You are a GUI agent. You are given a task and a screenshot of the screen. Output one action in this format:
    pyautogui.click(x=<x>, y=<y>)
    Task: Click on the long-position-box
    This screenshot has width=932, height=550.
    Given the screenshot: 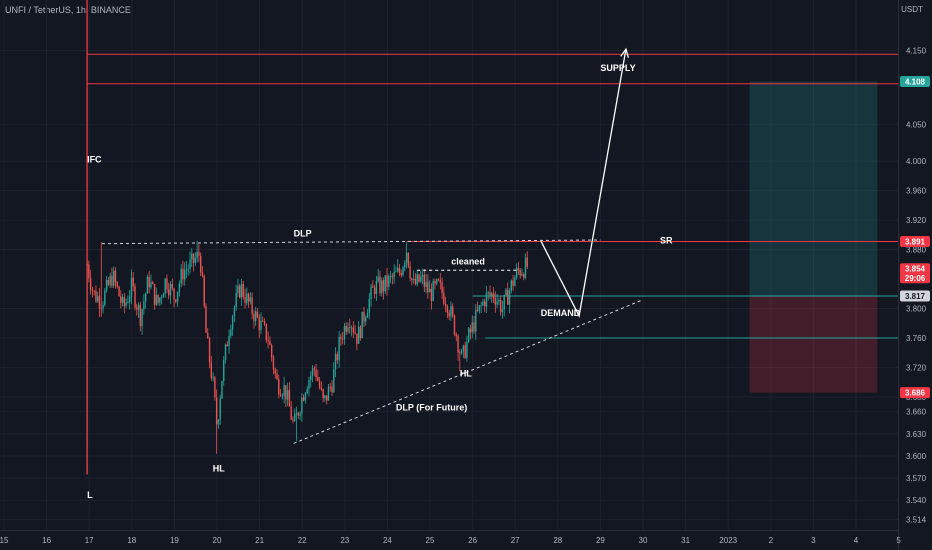 What is the action you would take?
    pyautogui.click(x=813, y=237)
    